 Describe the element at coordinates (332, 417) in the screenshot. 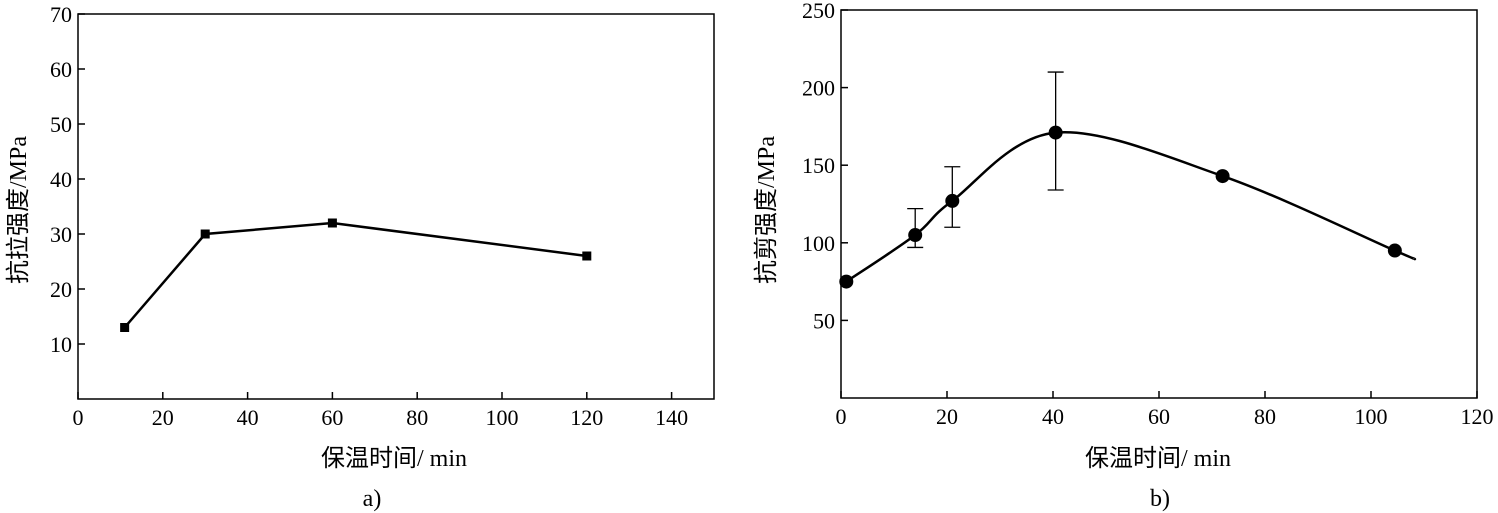

I see `x-tick-label-a: 60` at that location.